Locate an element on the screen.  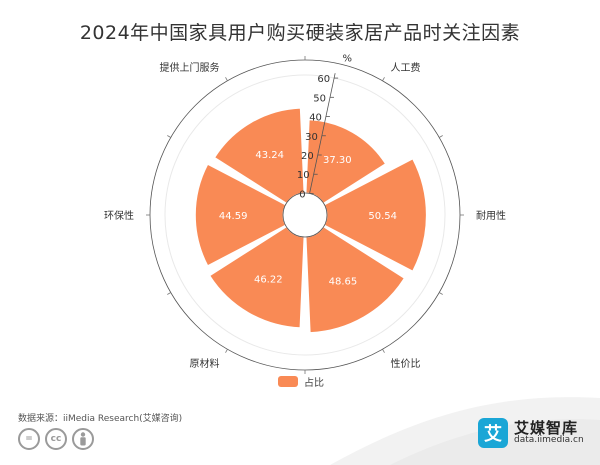
legend-swatch is located at coordinates (288, 381).